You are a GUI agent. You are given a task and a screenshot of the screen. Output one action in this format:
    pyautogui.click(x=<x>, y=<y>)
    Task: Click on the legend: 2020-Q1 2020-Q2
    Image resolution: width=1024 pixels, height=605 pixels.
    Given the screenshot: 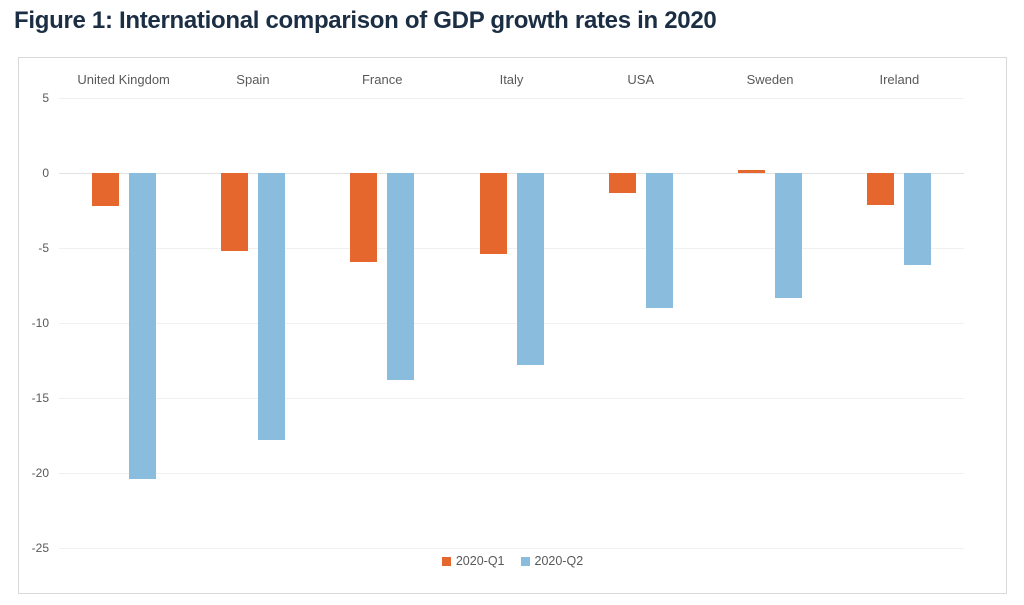 What is the action you would take?
    pyautogui.click(x=512, y=561)
    